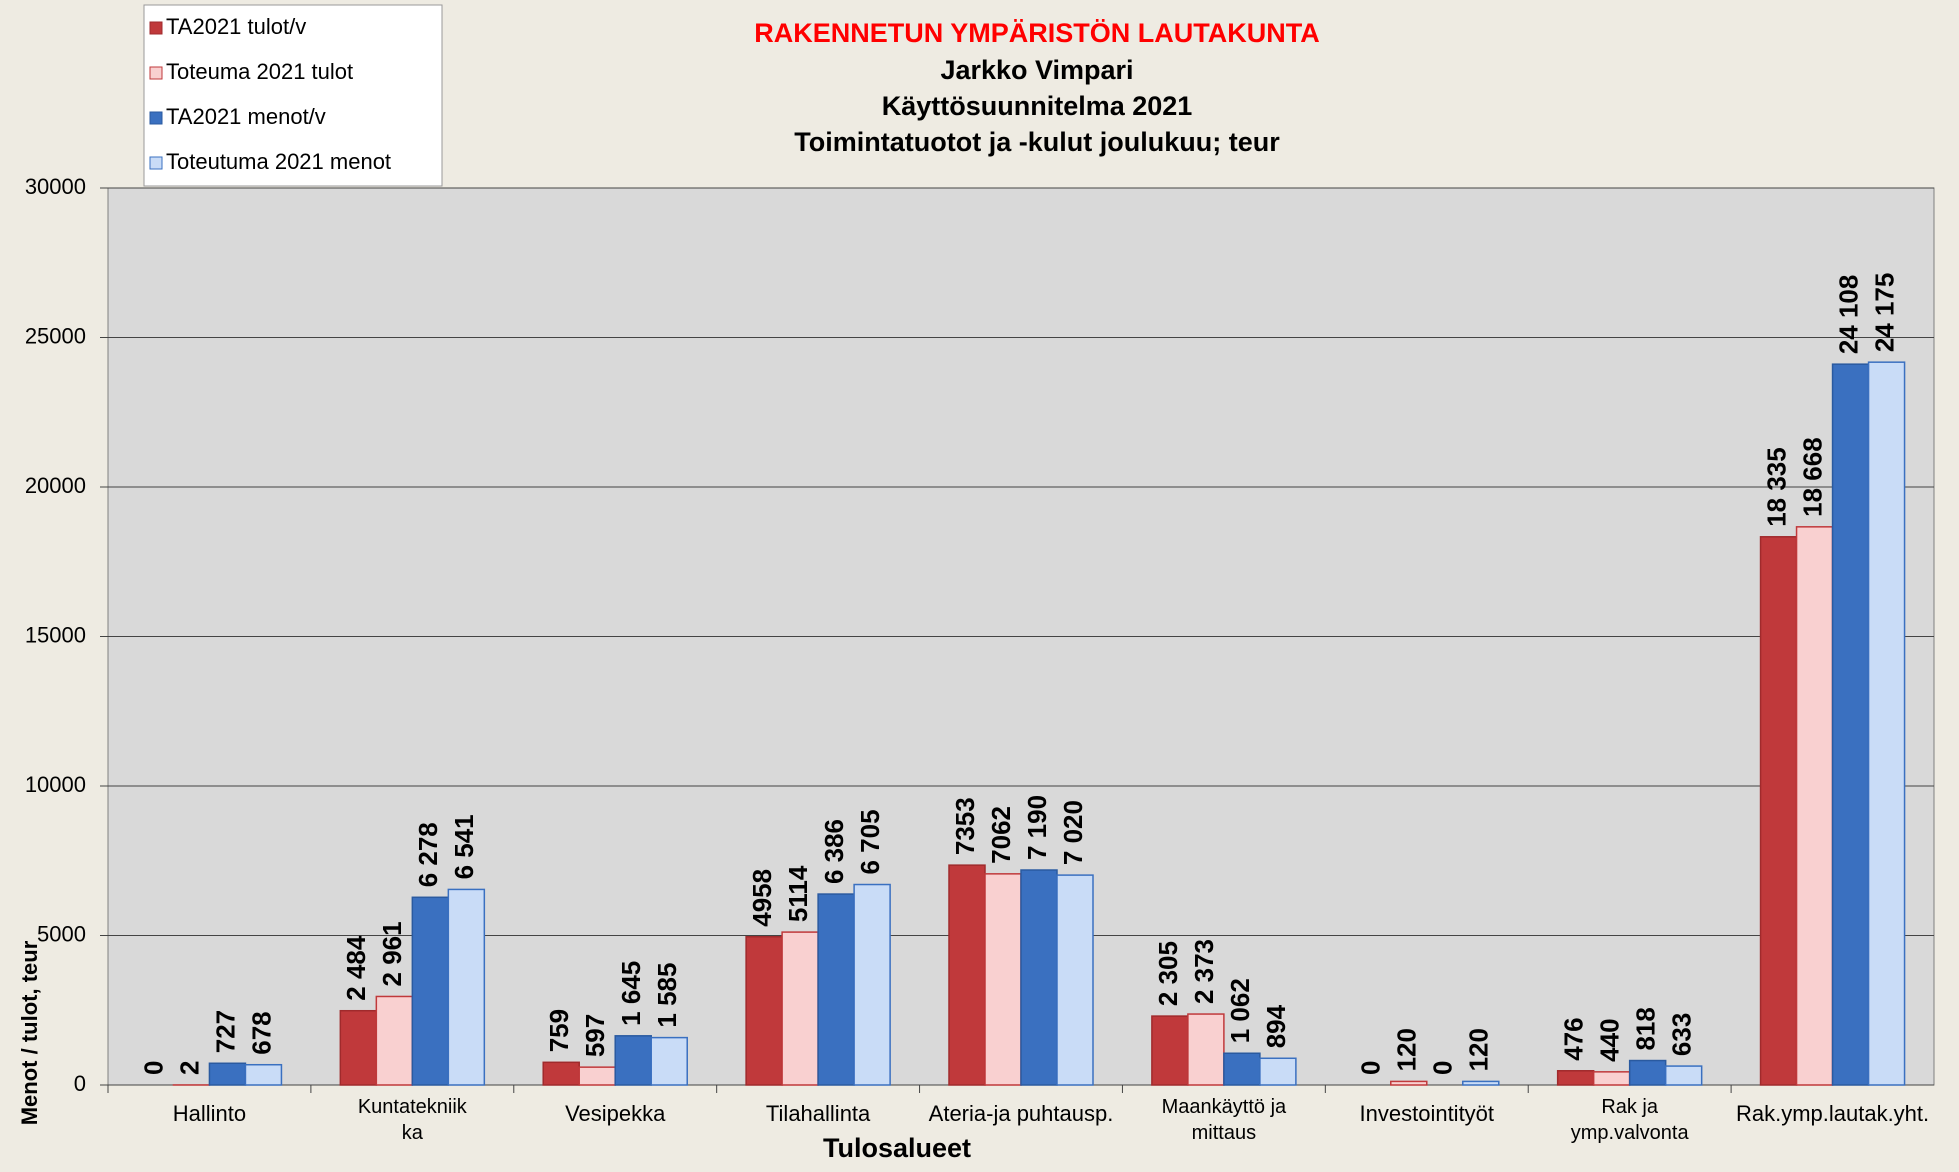  I want to click on x-tick-label: Hallinto, so click(209, 1113).